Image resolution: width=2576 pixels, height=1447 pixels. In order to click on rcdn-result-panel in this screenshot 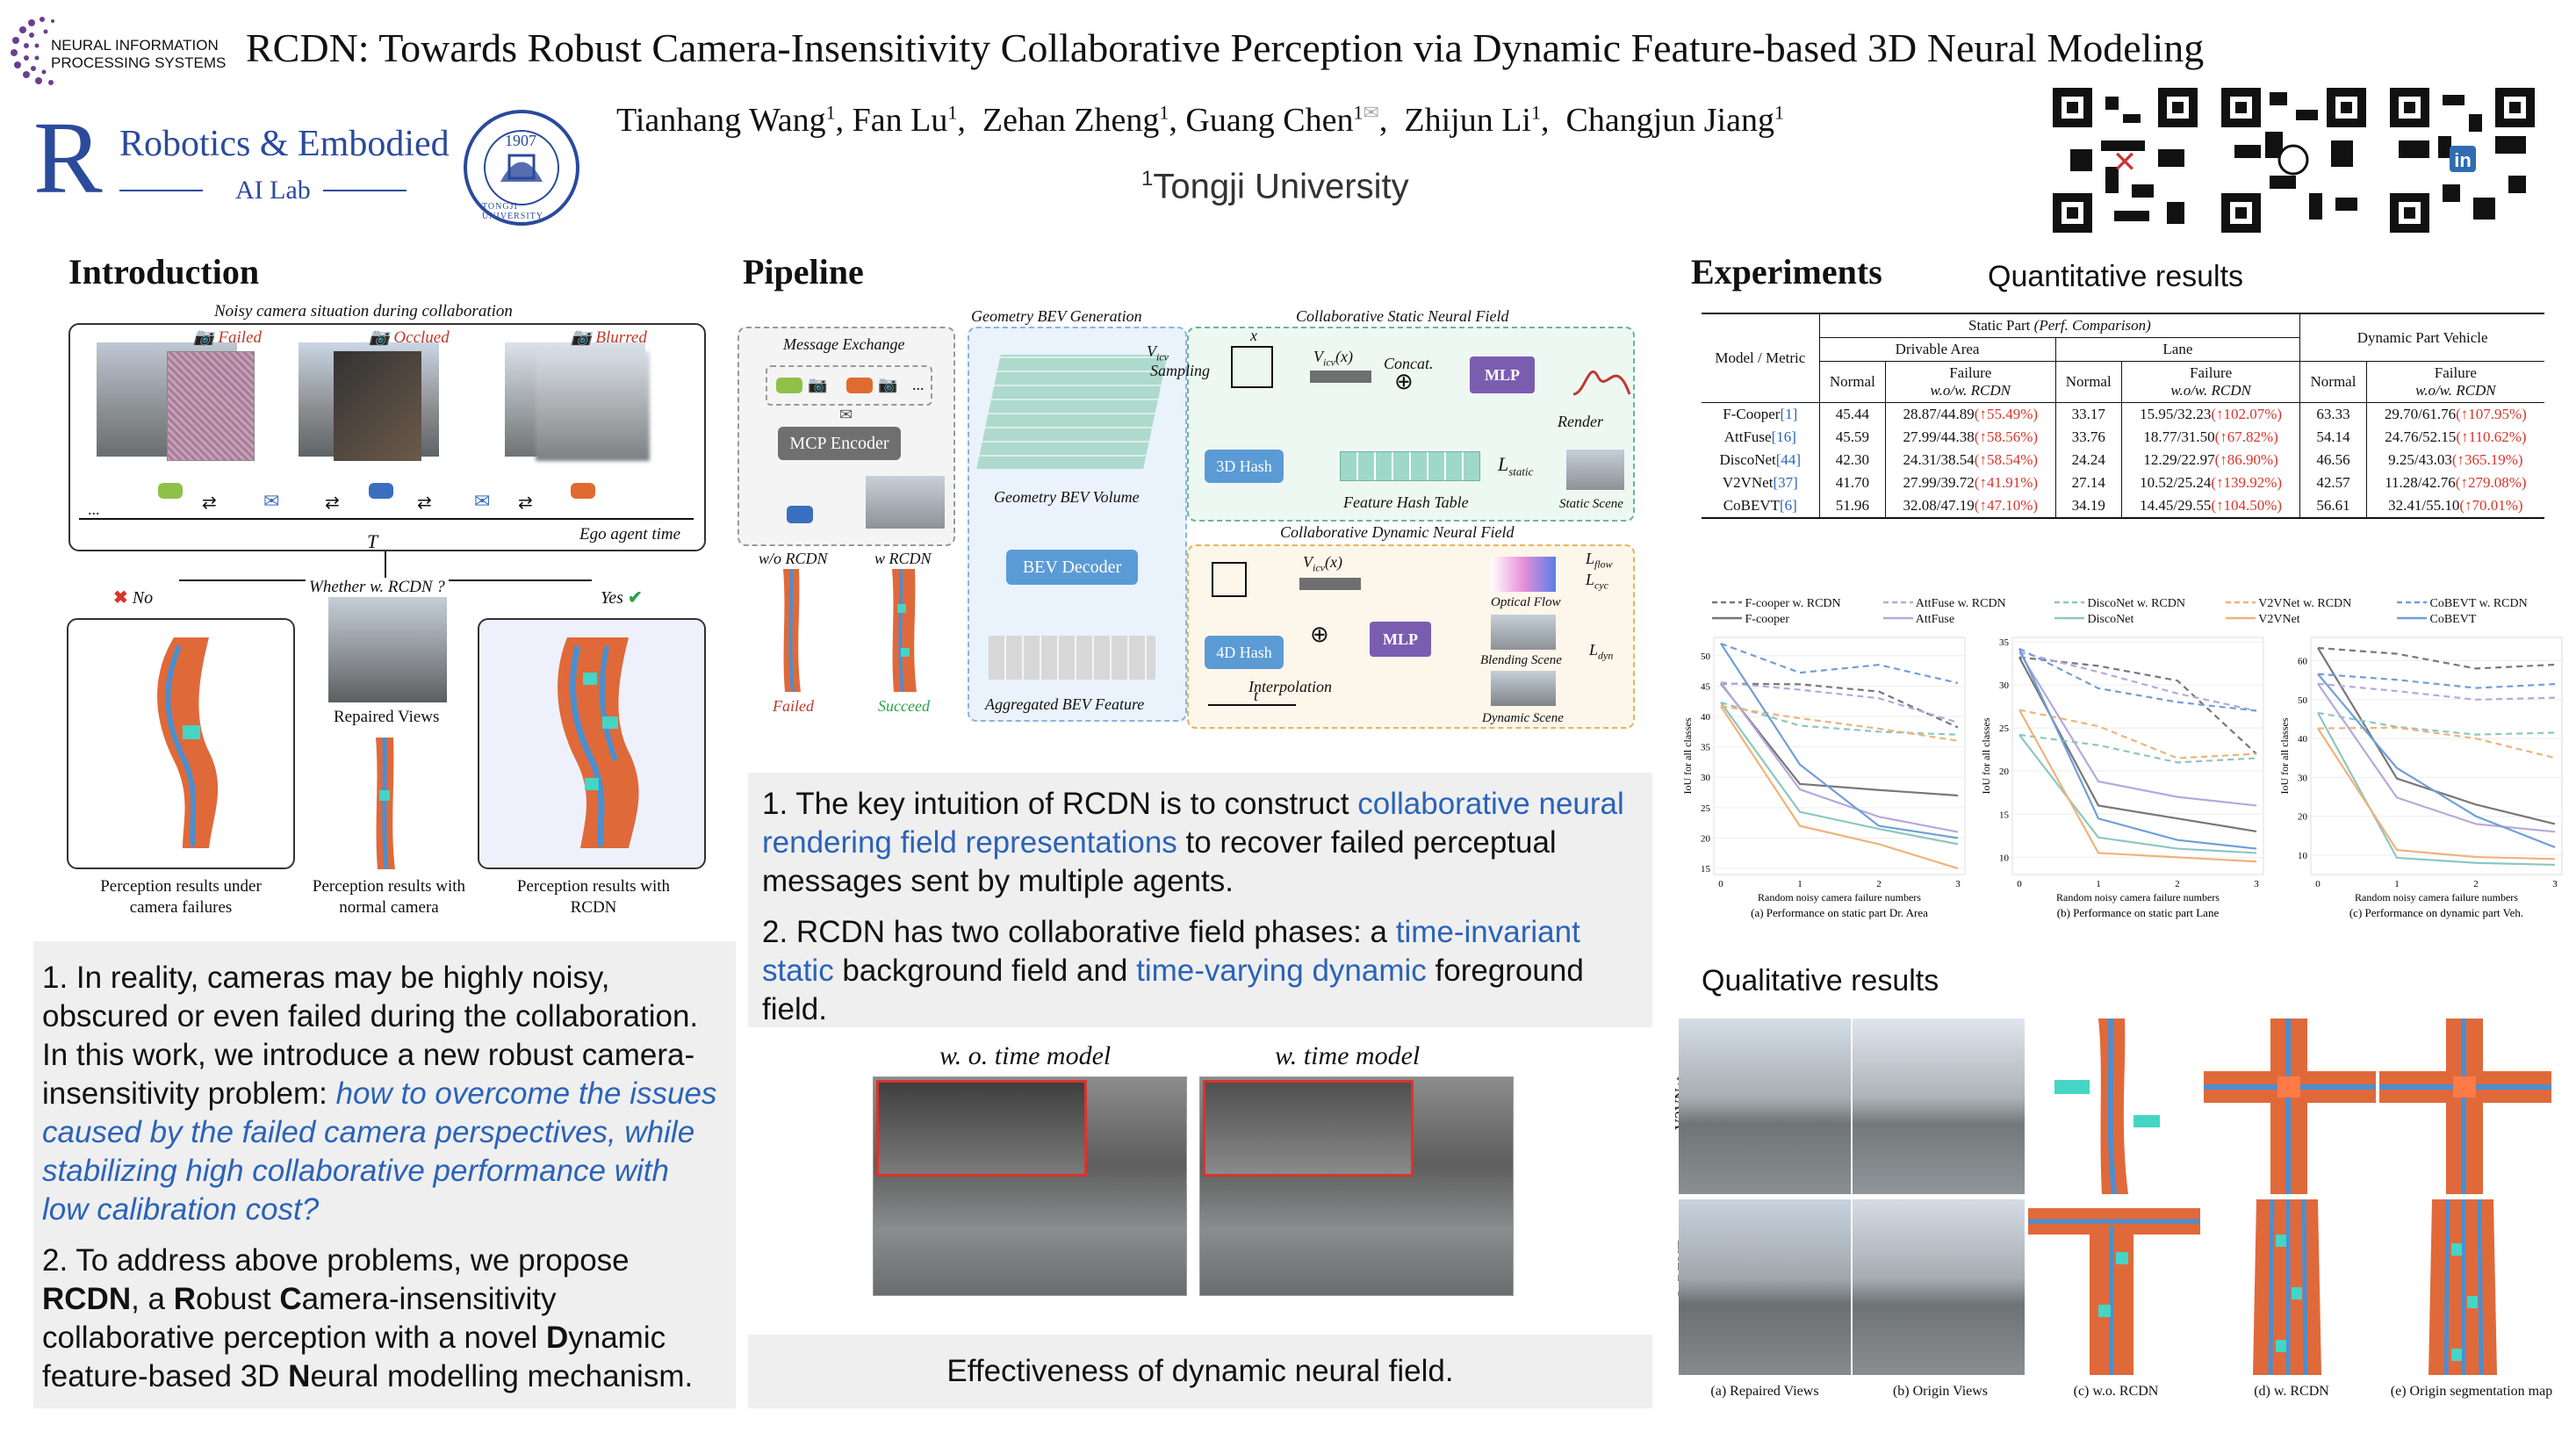, I will do `click(592, 743)`.